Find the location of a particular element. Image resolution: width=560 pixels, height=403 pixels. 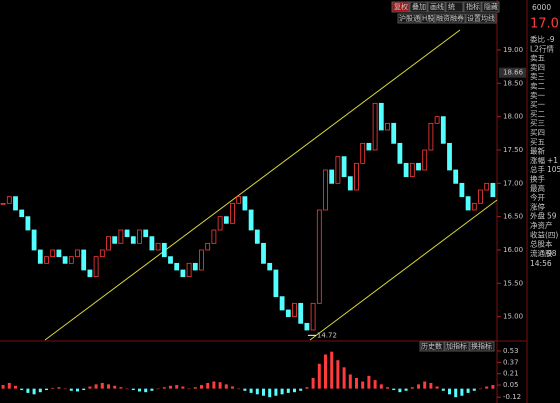

toolbar-label: 隐藏 is located at coordinates (491, 6).